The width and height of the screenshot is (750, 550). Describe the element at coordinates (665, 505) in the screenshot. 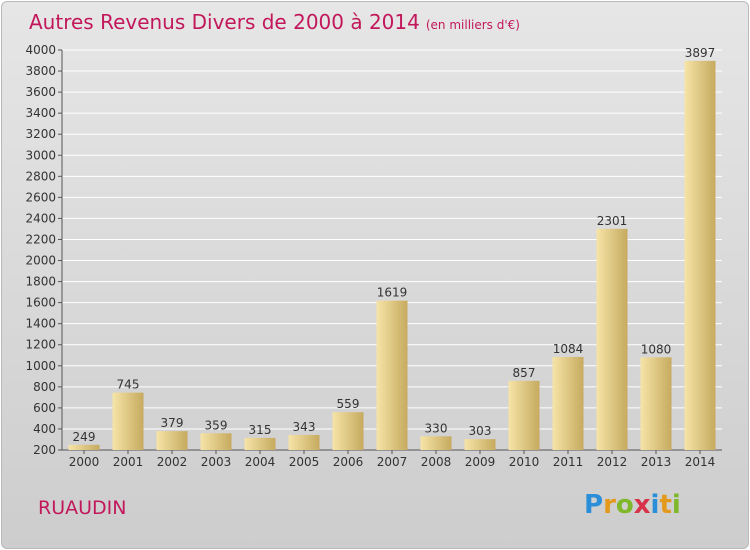

I see `logo-letter: t` at that location.